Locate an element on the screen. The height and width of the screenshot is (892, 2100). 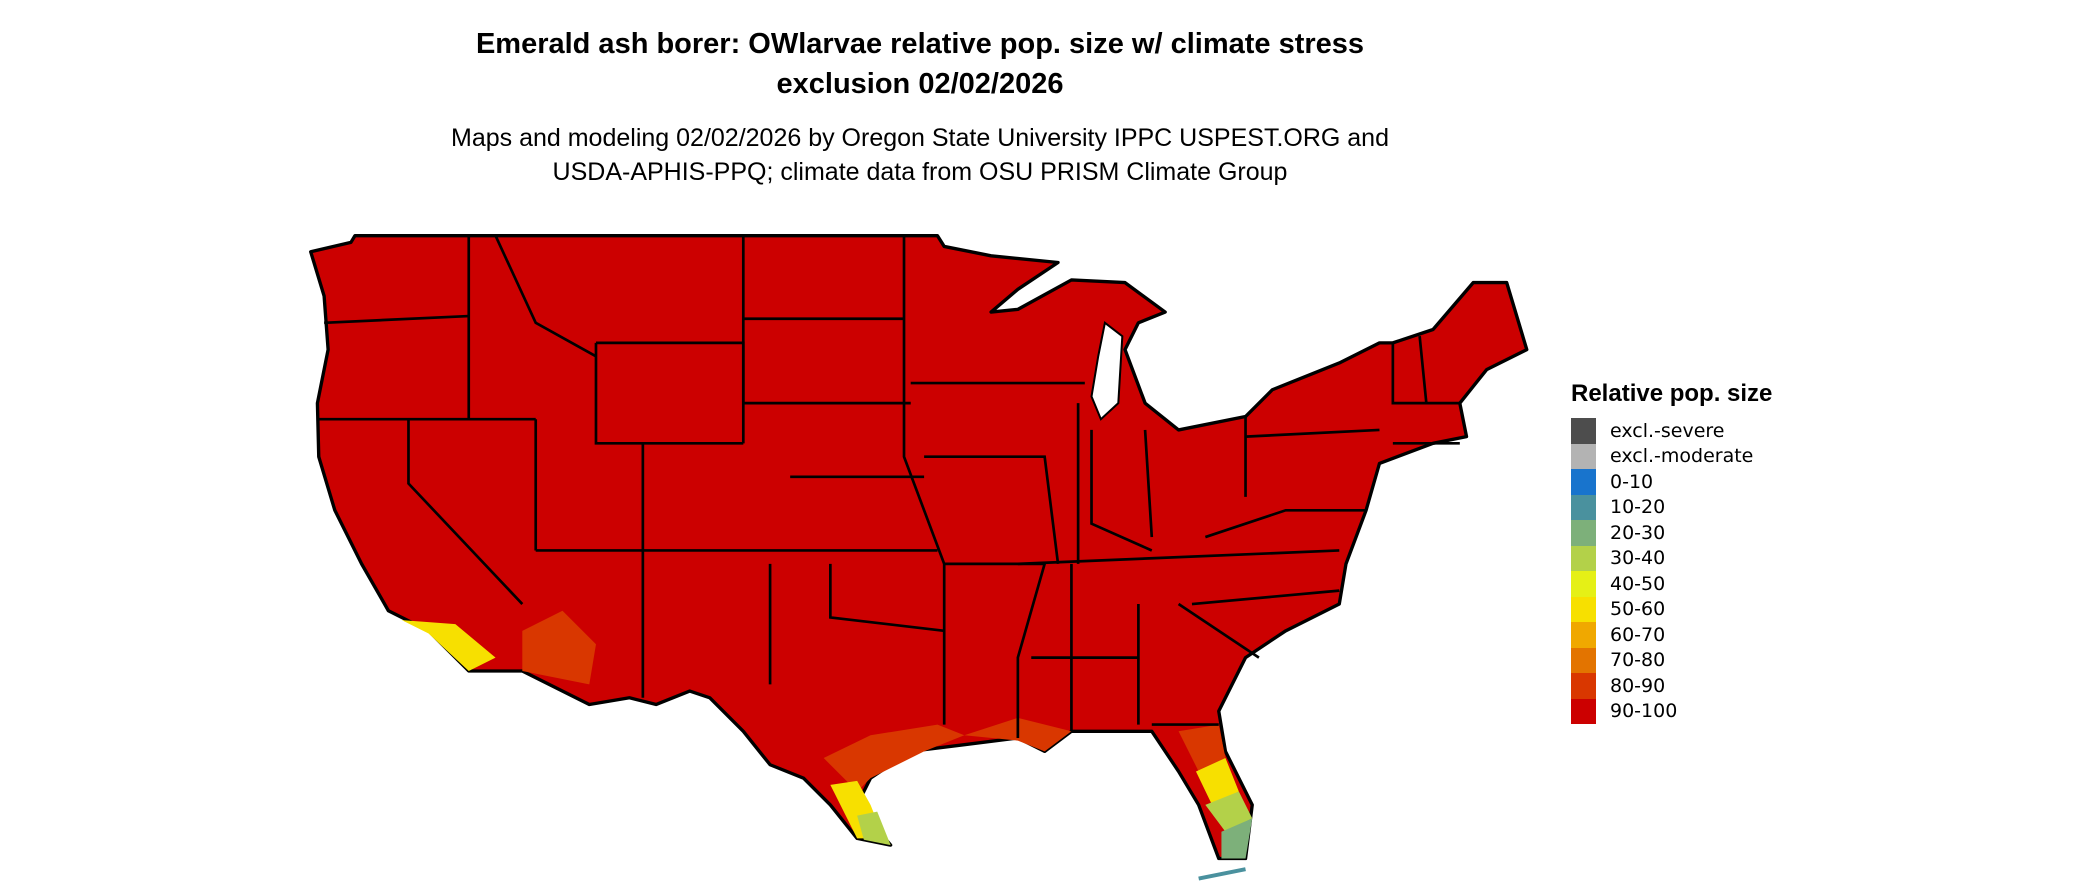
region-50-60-socal is located at coordinates (448, 645).